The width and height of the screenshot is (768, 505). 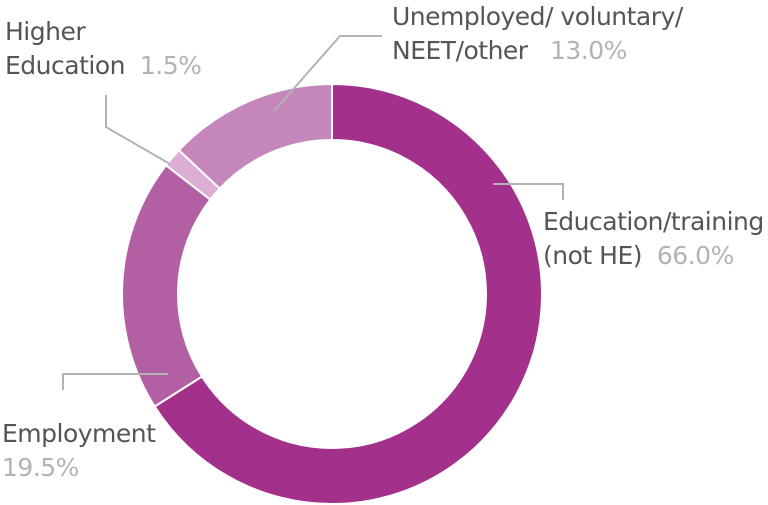 I want to click on value-label-education: 66.0%, so click(x=695, y=255).